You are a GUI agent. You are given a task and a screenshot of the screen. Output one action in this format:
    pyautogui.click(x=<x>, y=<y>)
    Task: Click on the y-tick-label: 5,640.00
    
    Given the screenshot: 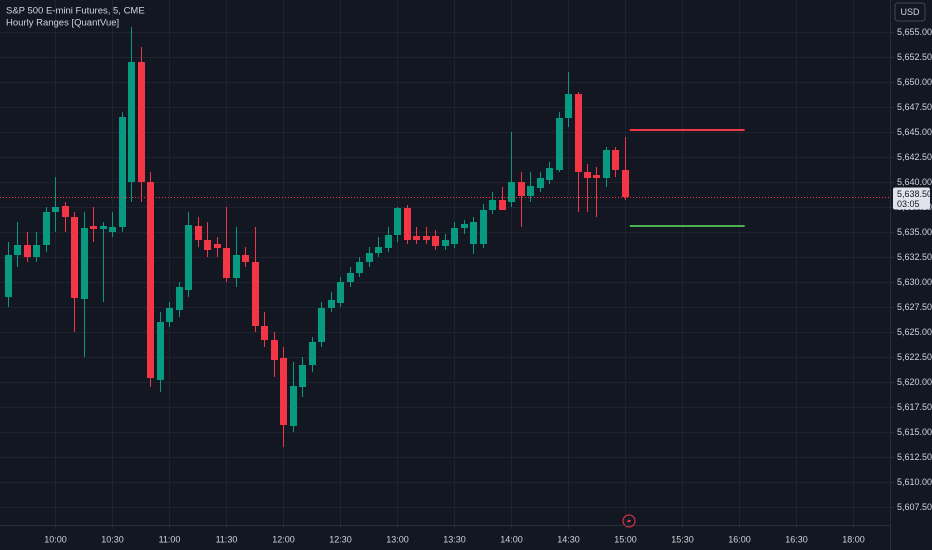 What is the action you would take?
    pyautogui.click(x=914, y=182)
    